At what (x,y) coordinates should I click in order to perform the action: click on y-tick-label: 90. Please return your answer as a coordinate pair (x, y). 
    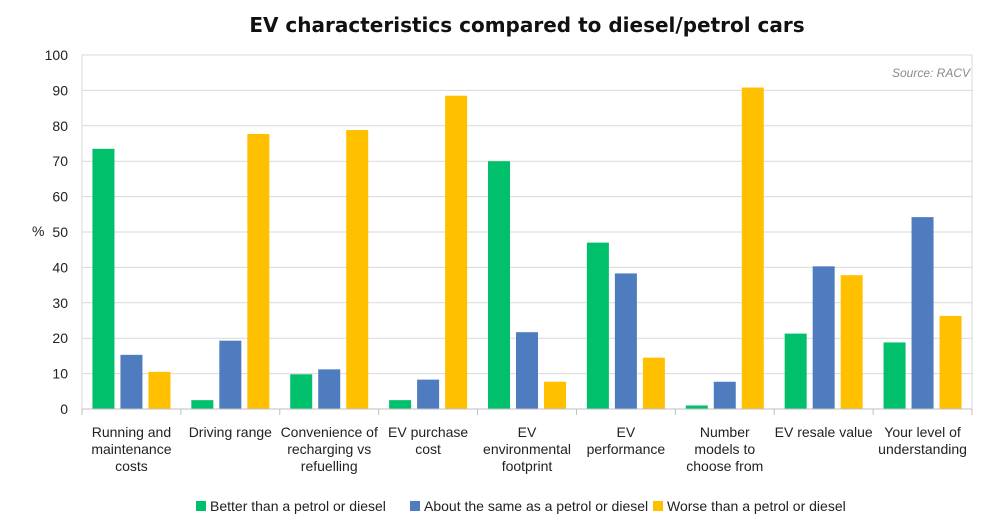
    Looking at the image, I should click on (60, 90).